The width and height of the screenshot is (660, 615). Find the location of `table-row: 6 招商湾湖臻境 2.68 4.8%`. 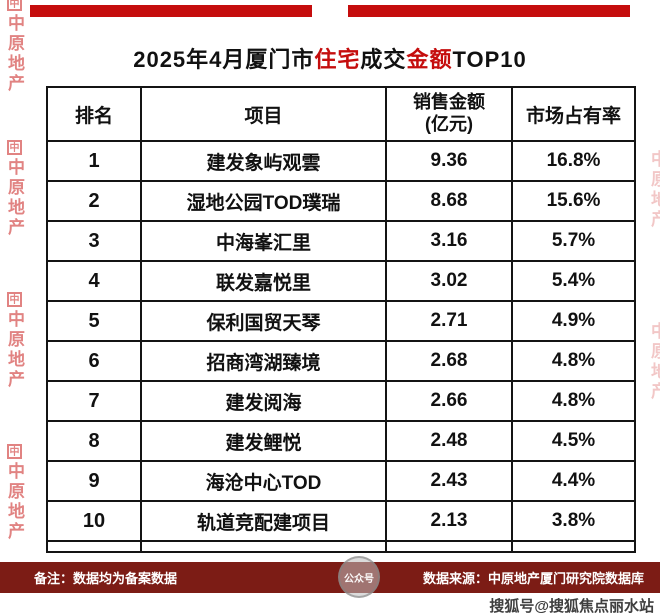

table-row: 6 招商湾湖臻境 2.68 4.8% is located at coordinates (341, 361).